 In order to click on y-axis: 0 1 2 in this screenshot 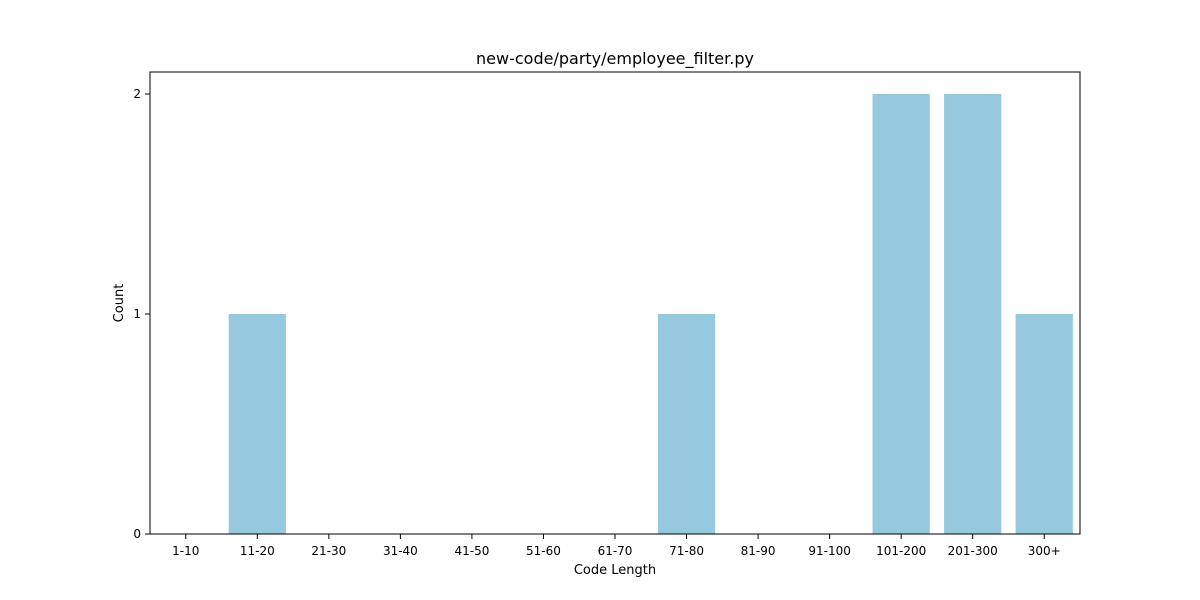, I will do `click(141, 314)`.